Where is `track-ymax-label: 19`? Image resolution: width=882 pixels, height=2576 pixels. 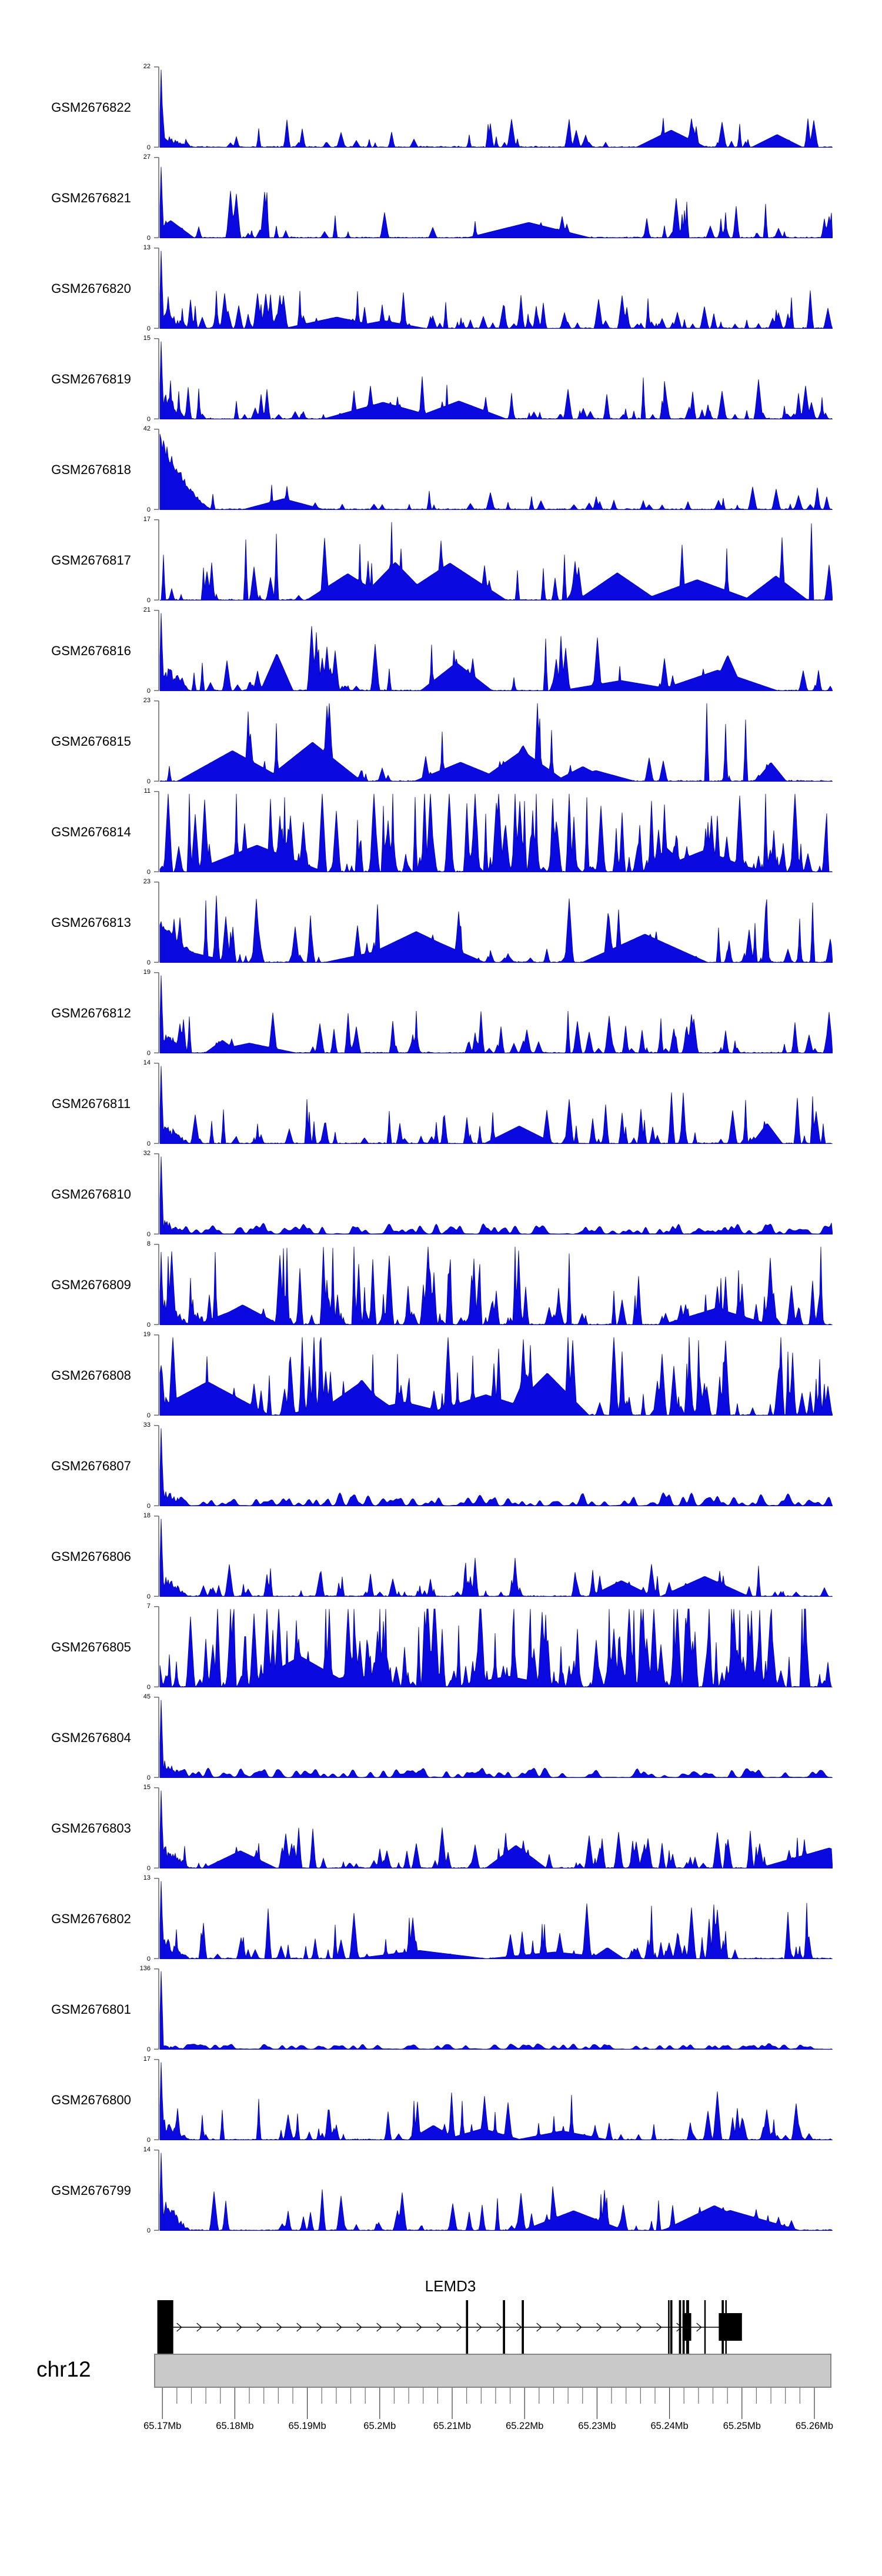
track-ymax-label: 19 is located at coordinates (147, 1334).